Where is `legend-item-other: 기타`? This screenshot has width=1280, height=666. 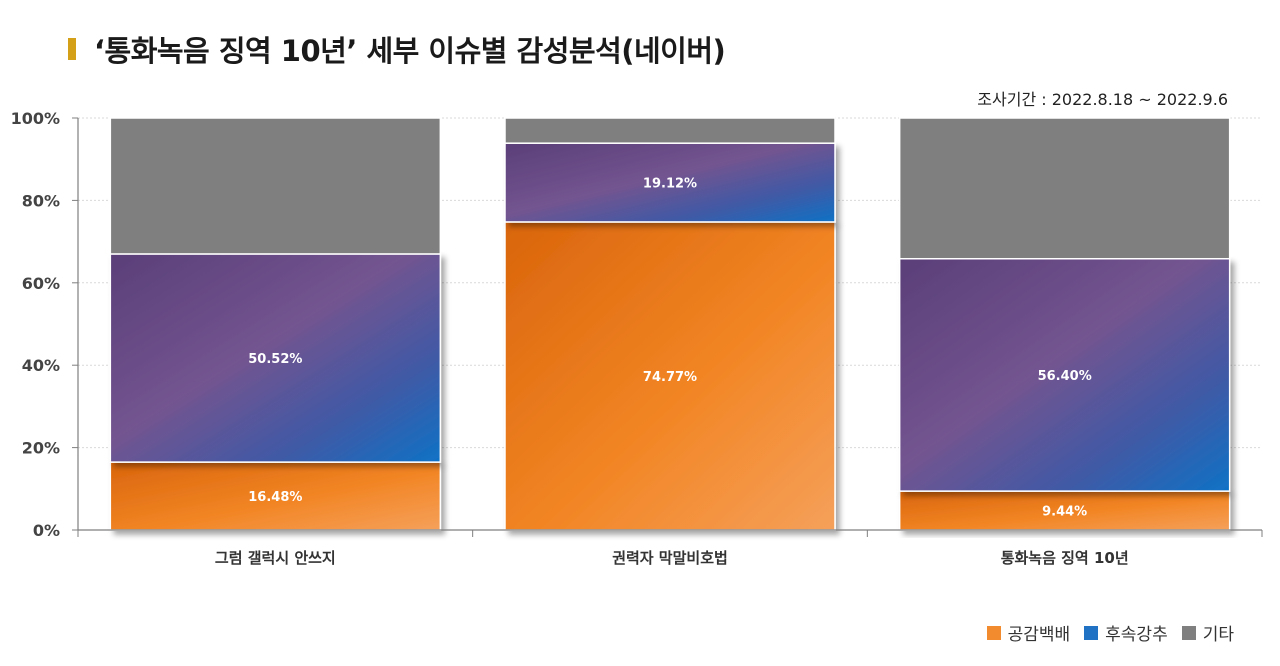
legend-item-other: 기타 is located at coordinates (1207, 632).